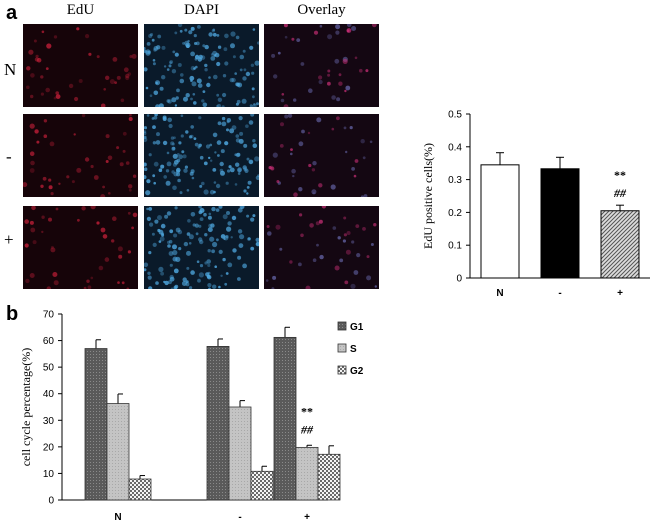 The image size is (661, 523). What do you see at coordinates (12, 314) in the screenshot?
I see `panel-b-letter: b` at bounding box center [12, 314].